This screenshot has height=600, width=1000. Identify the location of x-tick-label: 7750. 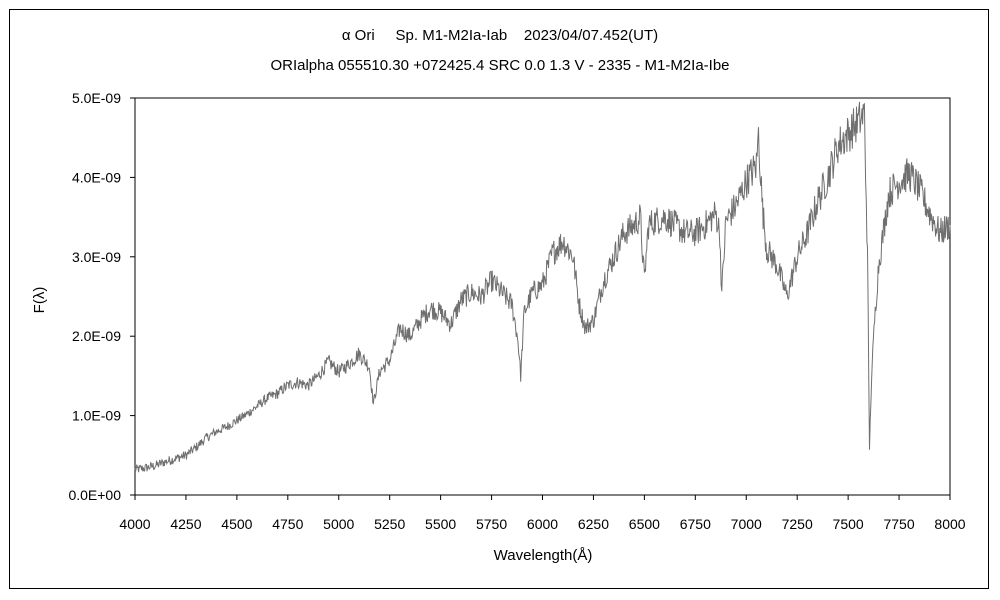
(898, 524).